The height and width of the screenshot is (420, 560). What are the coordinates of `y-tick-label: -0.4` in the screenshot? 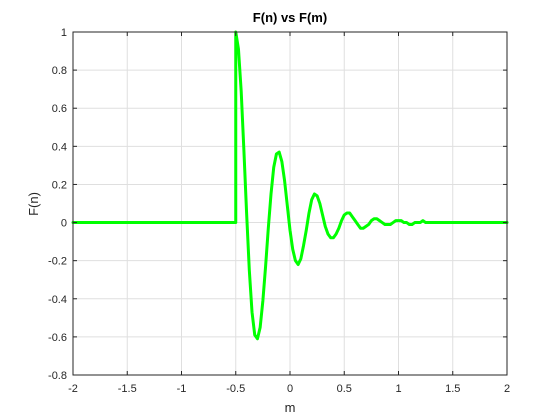 It's located at (57, 300).